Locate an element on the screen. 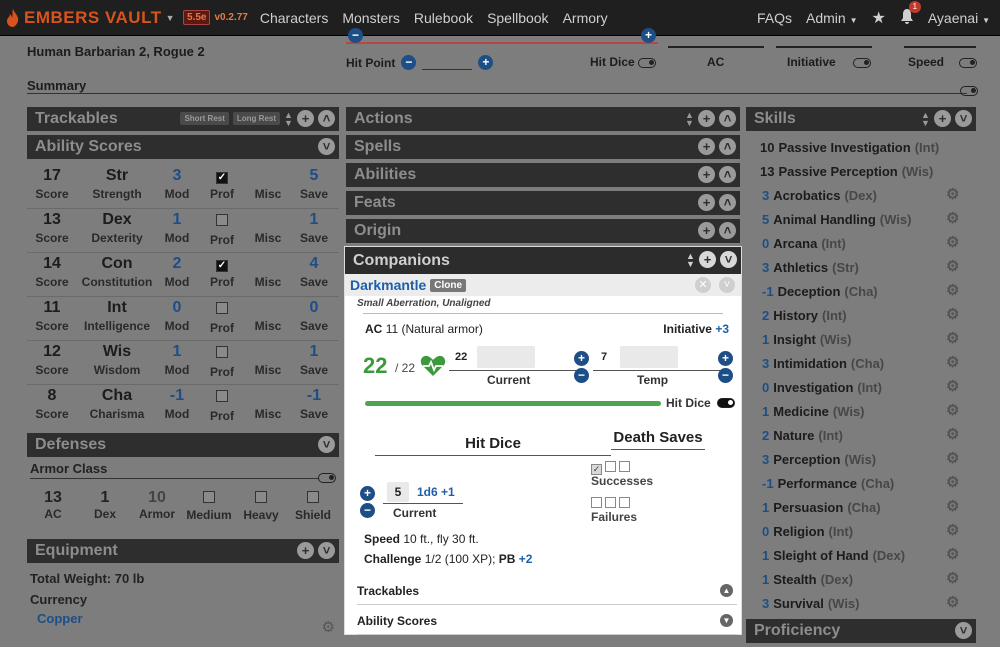 Image resolution: width=1000 pixels, height=647 pixels. skill-acrobatics: 3 Acrobatics (Dex) ⚙ is located at coordinates (861, 195).